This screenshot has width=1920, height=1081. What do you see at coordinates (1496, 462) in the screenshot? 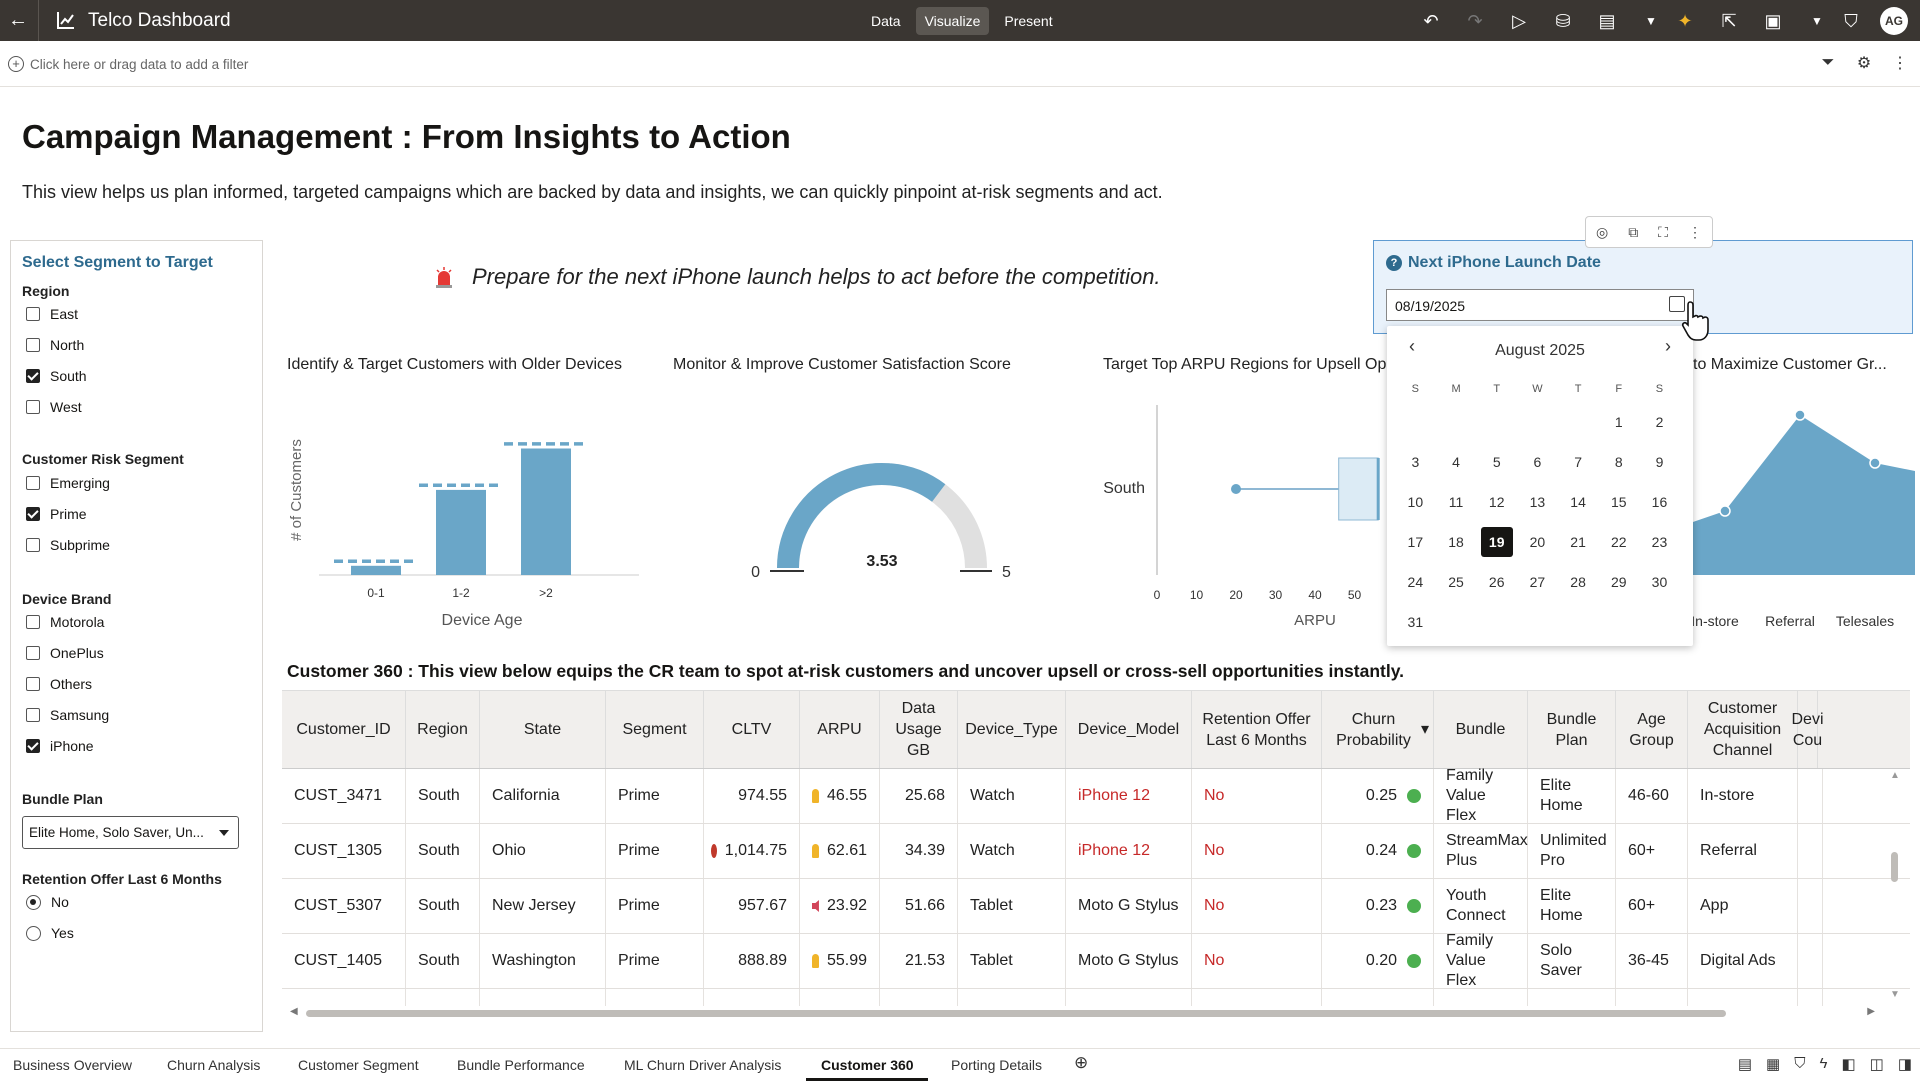
I see `calendar-day: 5` at bounding box center [1496, 462].